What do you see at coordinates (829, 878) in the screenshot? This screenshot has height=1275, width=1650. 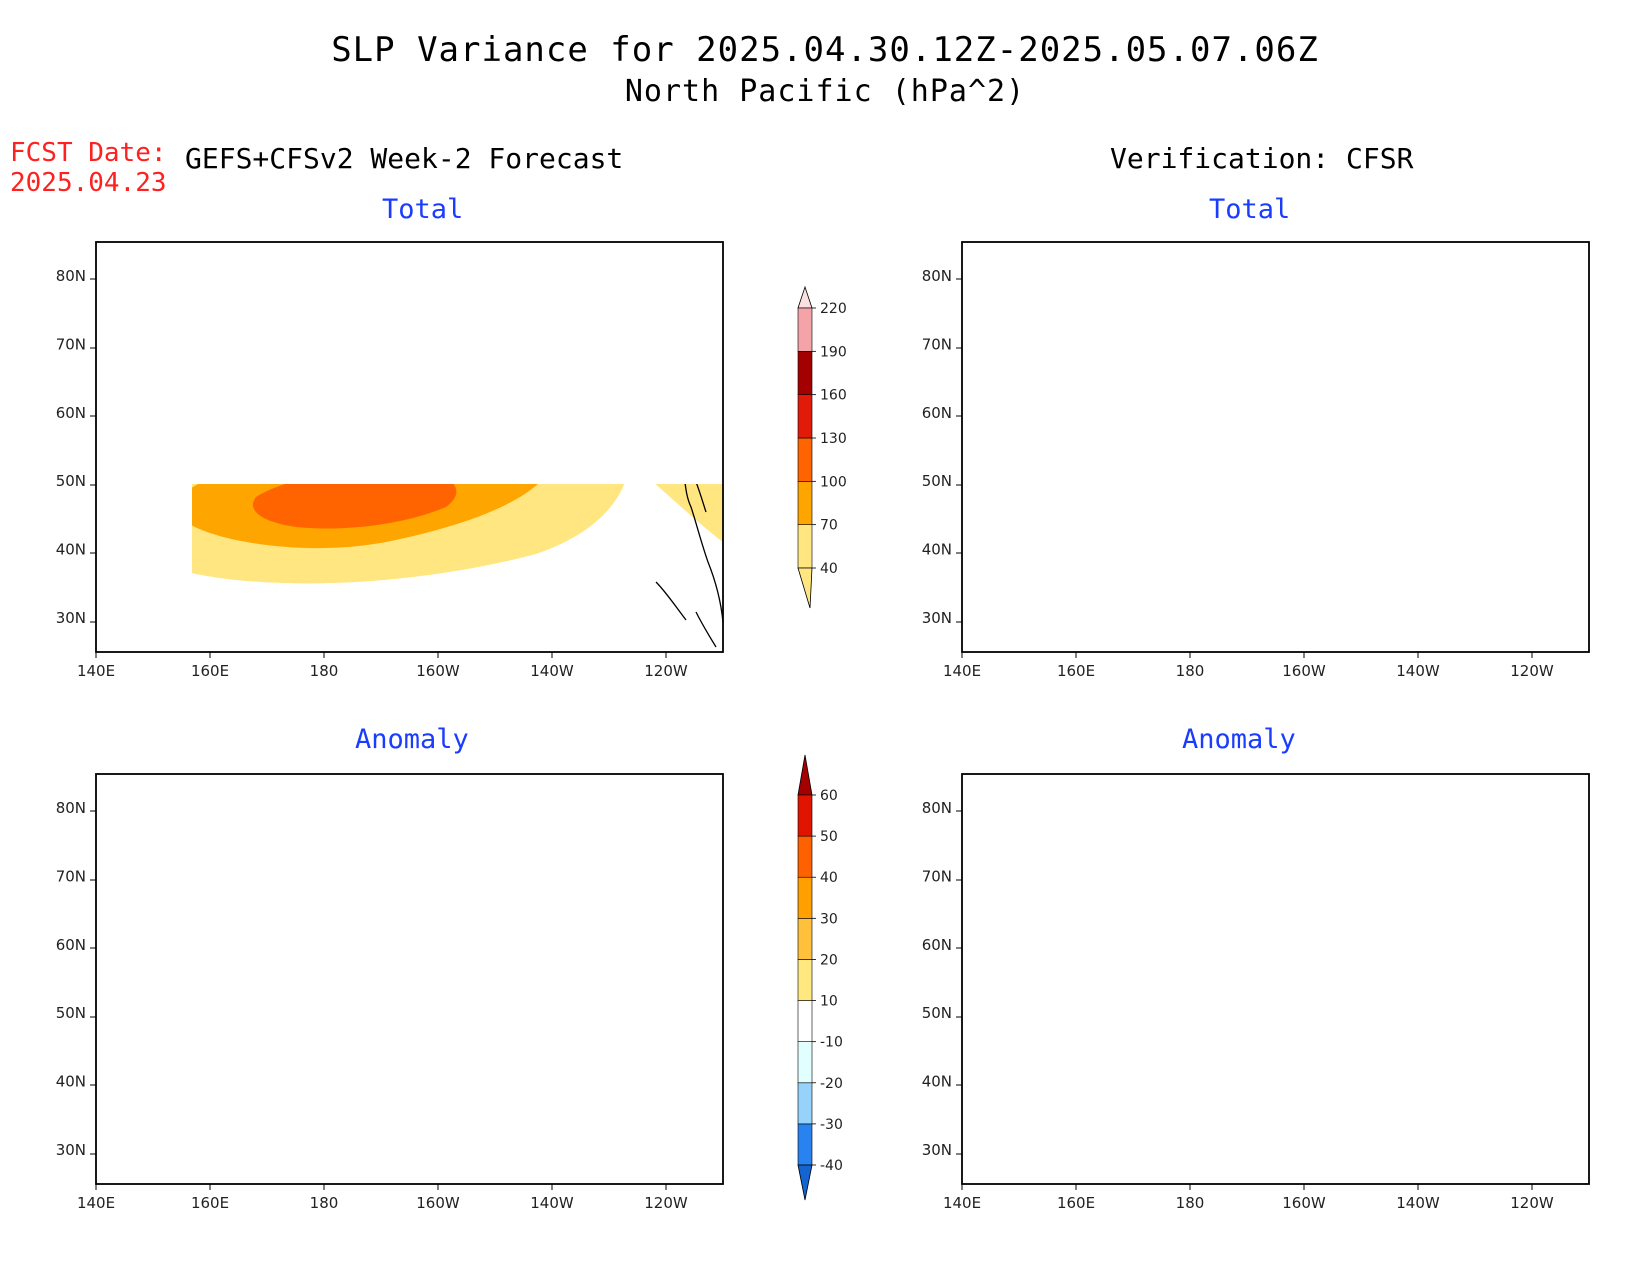 I see `anomaly-colorbar-label: 40` at bounding box center [829, 878].